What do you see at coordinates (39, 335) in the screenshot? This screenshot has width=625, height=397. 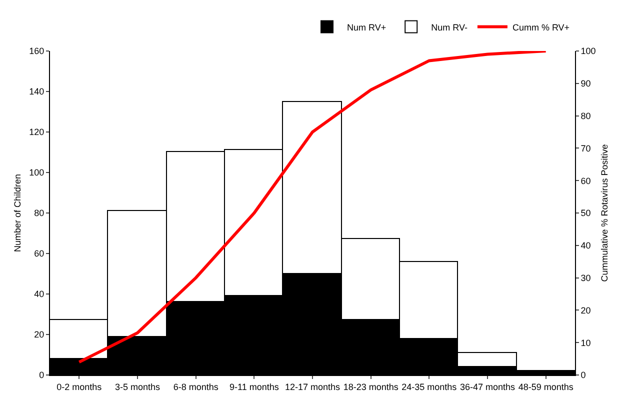 I see `y-tick-label: 20` at bounding box center [39, 335].